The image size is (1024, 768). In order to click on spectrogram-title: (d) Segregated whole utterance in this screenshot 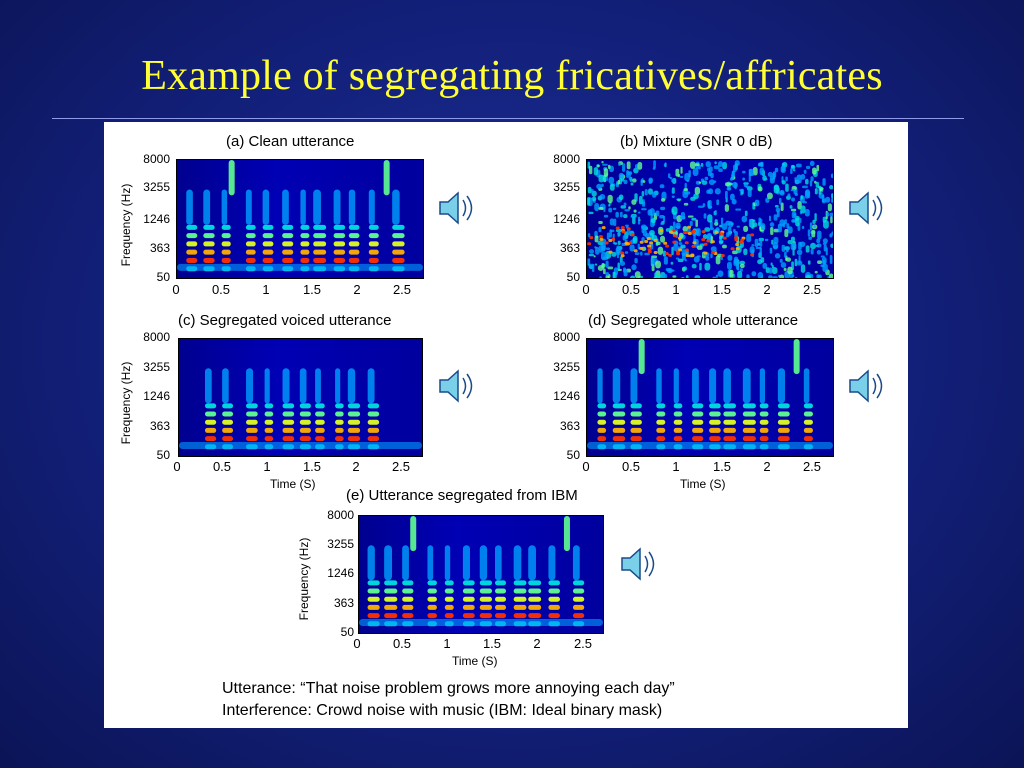, I will do `click(693, 320)`.